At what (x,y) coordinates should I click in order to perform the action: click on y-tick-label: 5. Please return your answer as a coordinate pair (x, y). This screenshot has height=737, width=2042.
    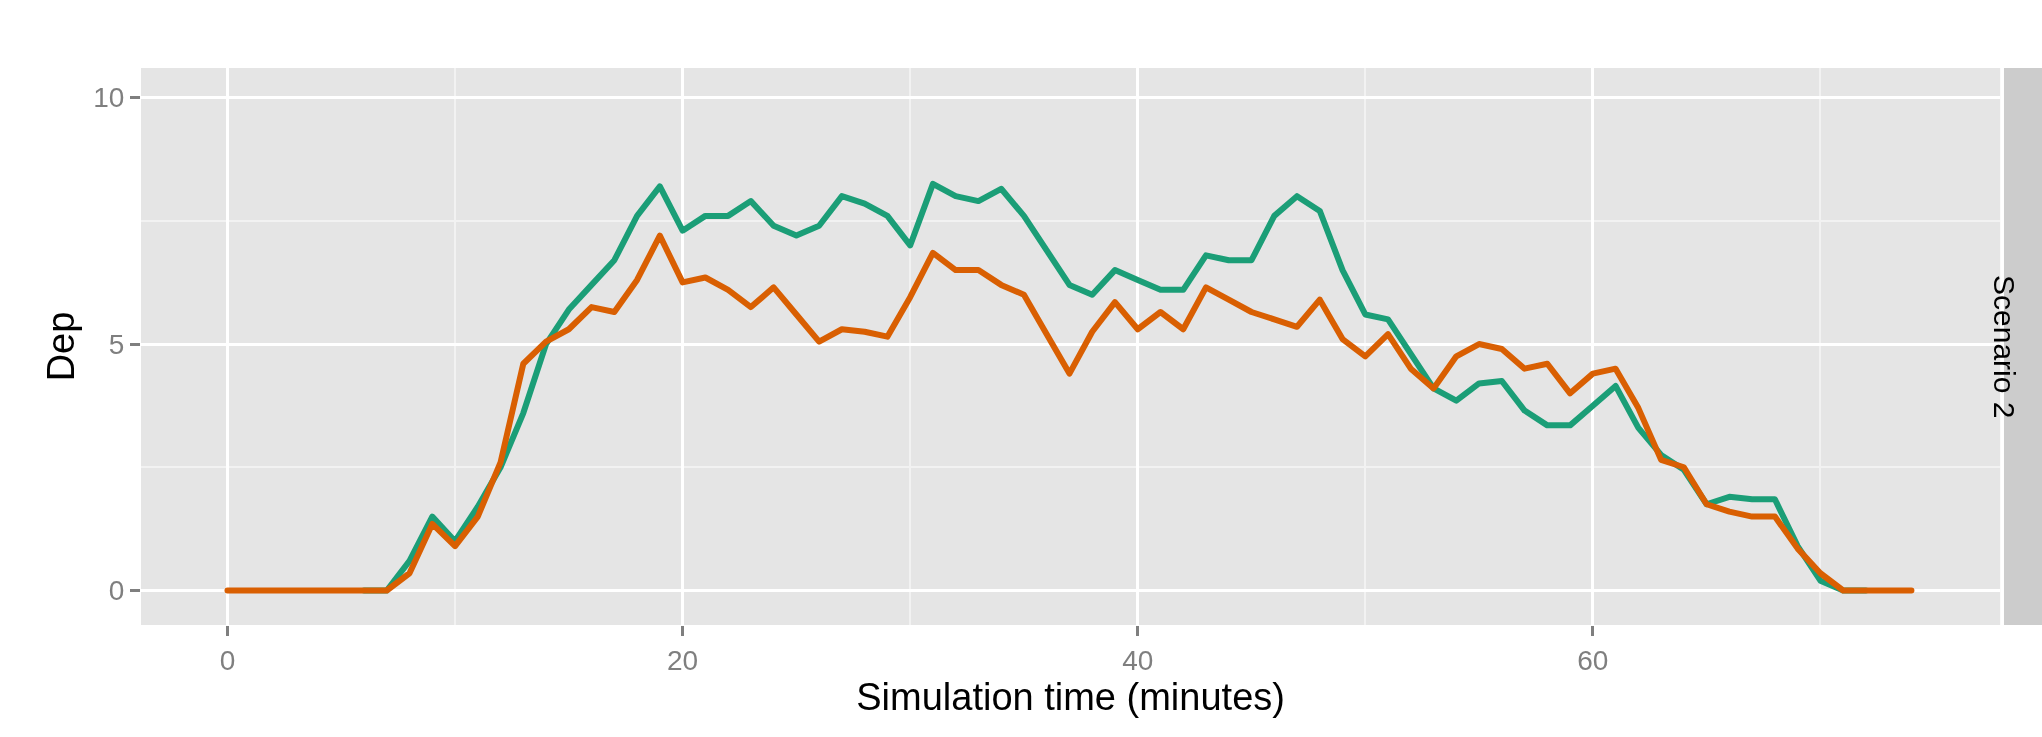
    Looking at the image, I should click on (116, 344).